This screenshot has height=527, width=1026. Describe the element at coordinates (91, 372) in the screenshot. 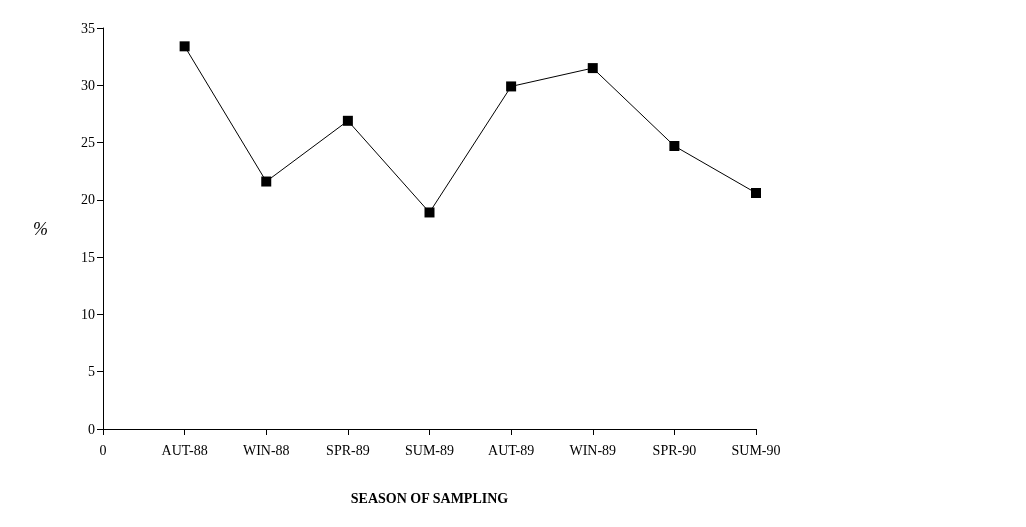

I see `y-tick-label: 5` at that location.